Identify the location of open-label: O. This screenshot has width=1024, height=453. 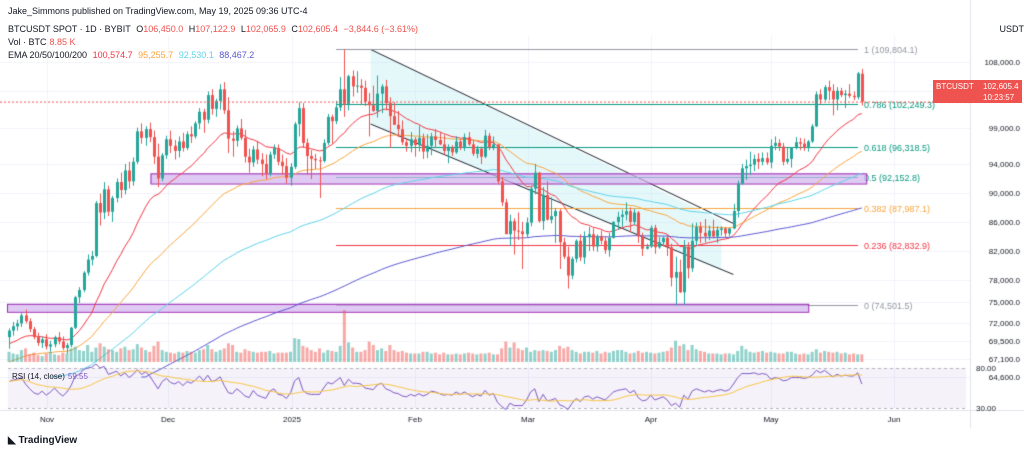
(140, 29).